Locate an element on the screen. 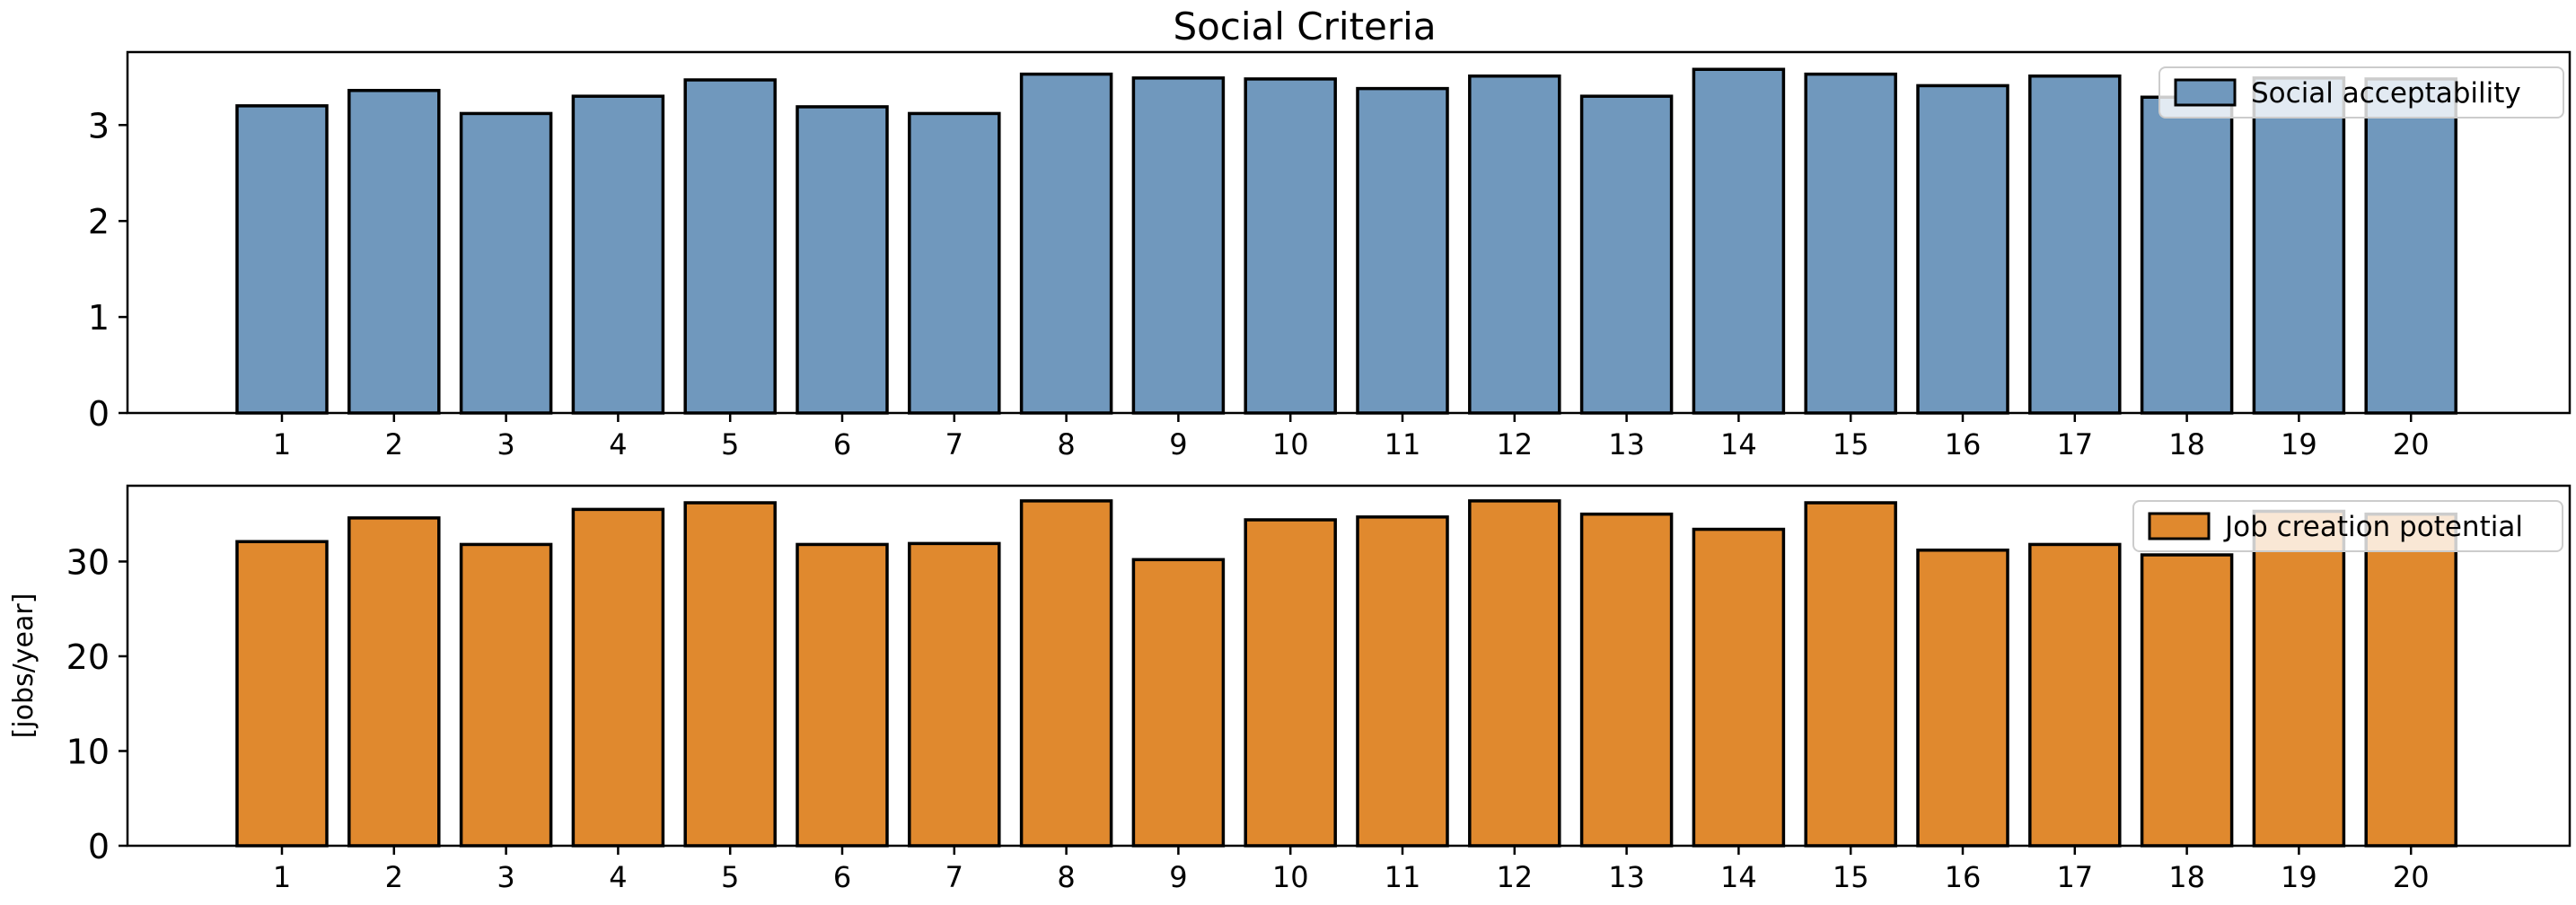 This screenshot has height=905, width=2576. y-tick-label-jobs-0: 0 is located at coordinates (99, 846).